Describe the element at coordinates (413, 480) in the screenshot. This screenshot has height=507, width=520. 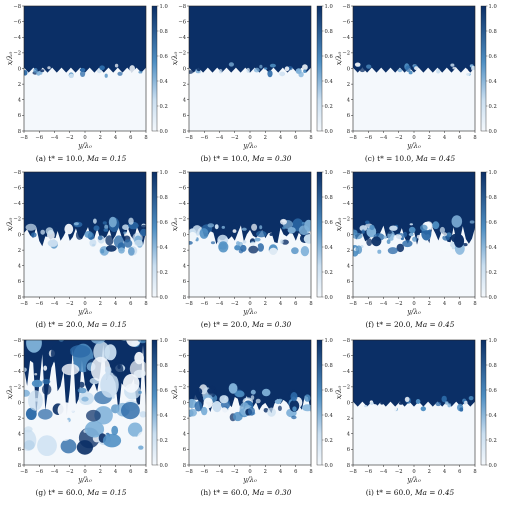
I see `x-axis-label: y/λ₀` at that location.